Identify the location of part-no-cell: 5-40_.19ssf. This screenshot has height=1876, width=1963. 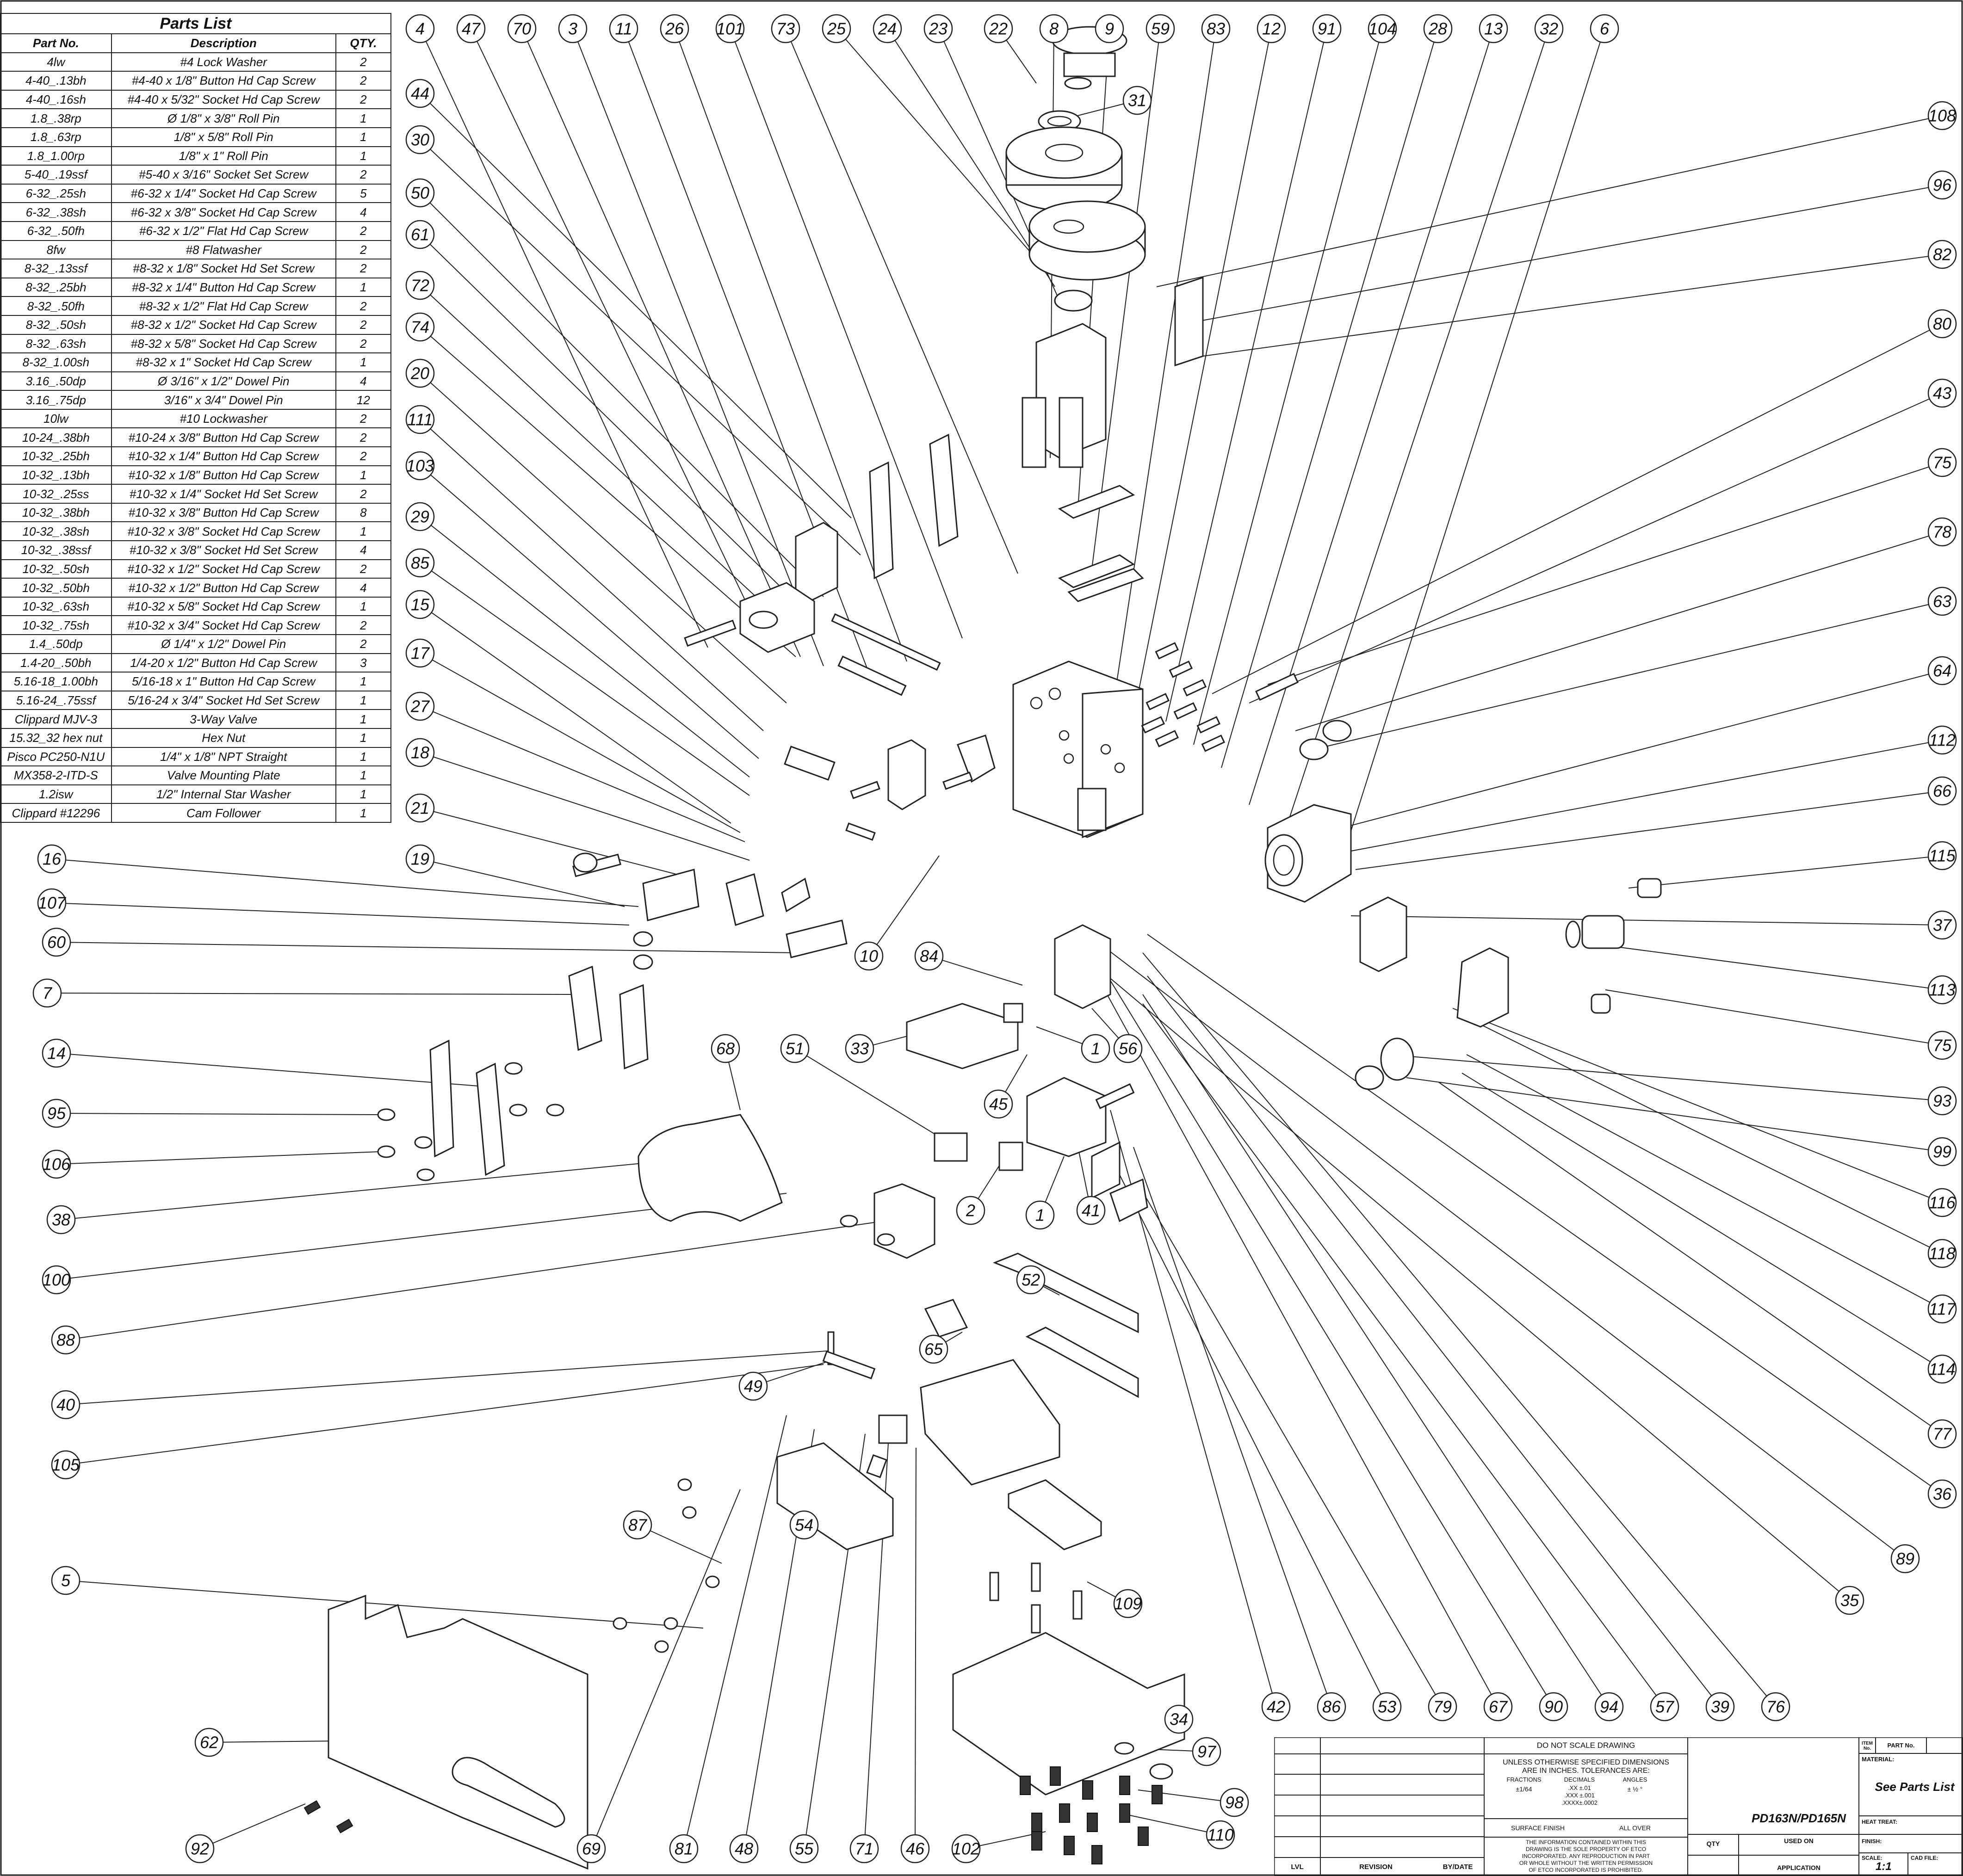
(56, 175).